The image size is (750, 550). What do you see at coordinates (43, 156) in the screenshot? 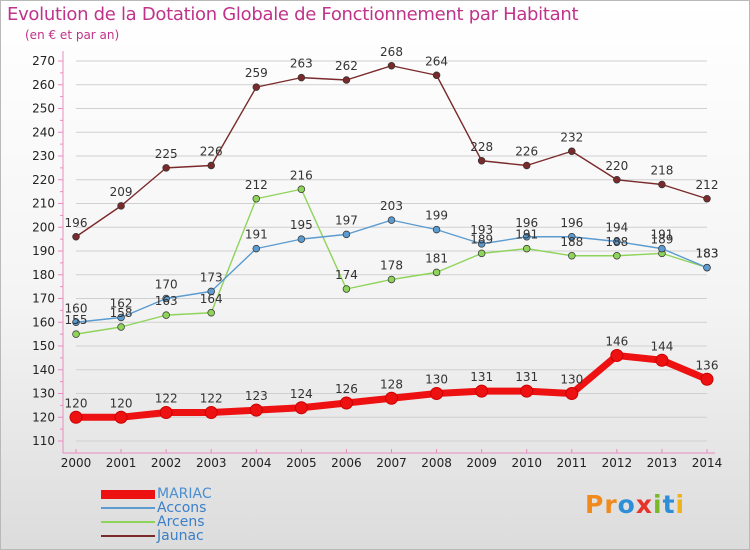
I see `y-tick-label: 230` at bounding box center [43, 156].